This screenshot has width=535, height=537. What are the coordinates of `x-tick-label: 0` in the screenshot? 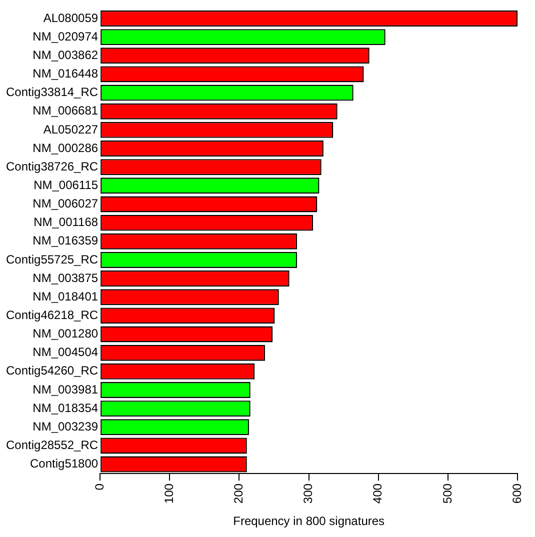 It's located at (99, 486).